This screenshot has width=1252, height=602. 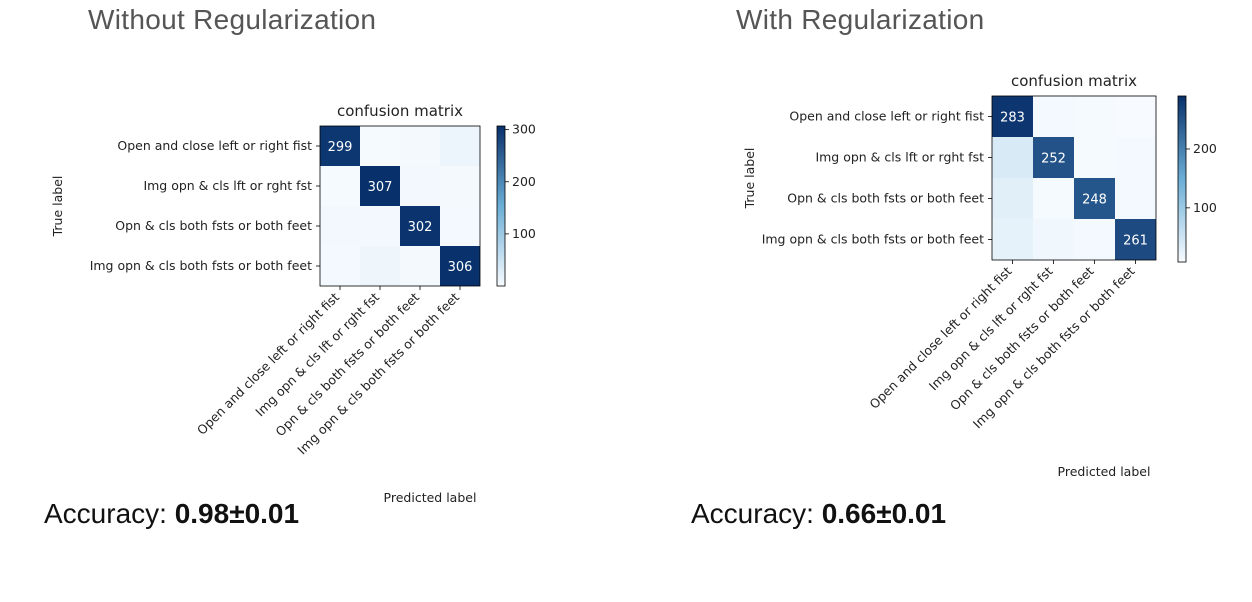 I want to click on cell-value-label: 306, so click(x=460, y=267).